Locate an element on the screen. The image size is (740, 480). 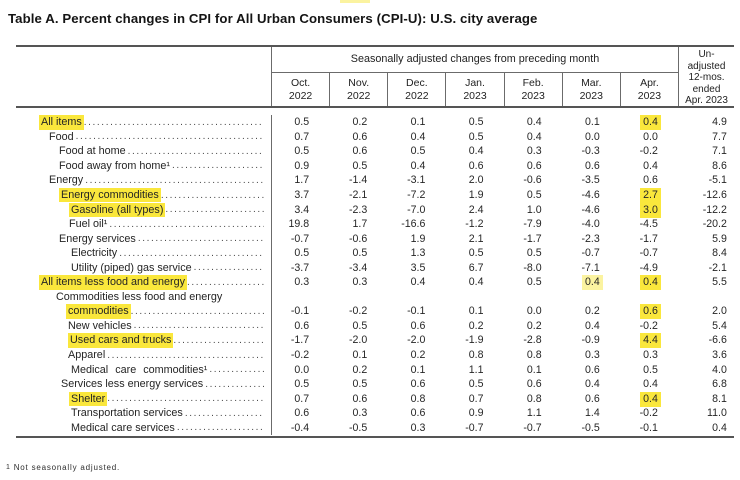
cell-month-2: -0.1 is located at coordinates (416, 311).